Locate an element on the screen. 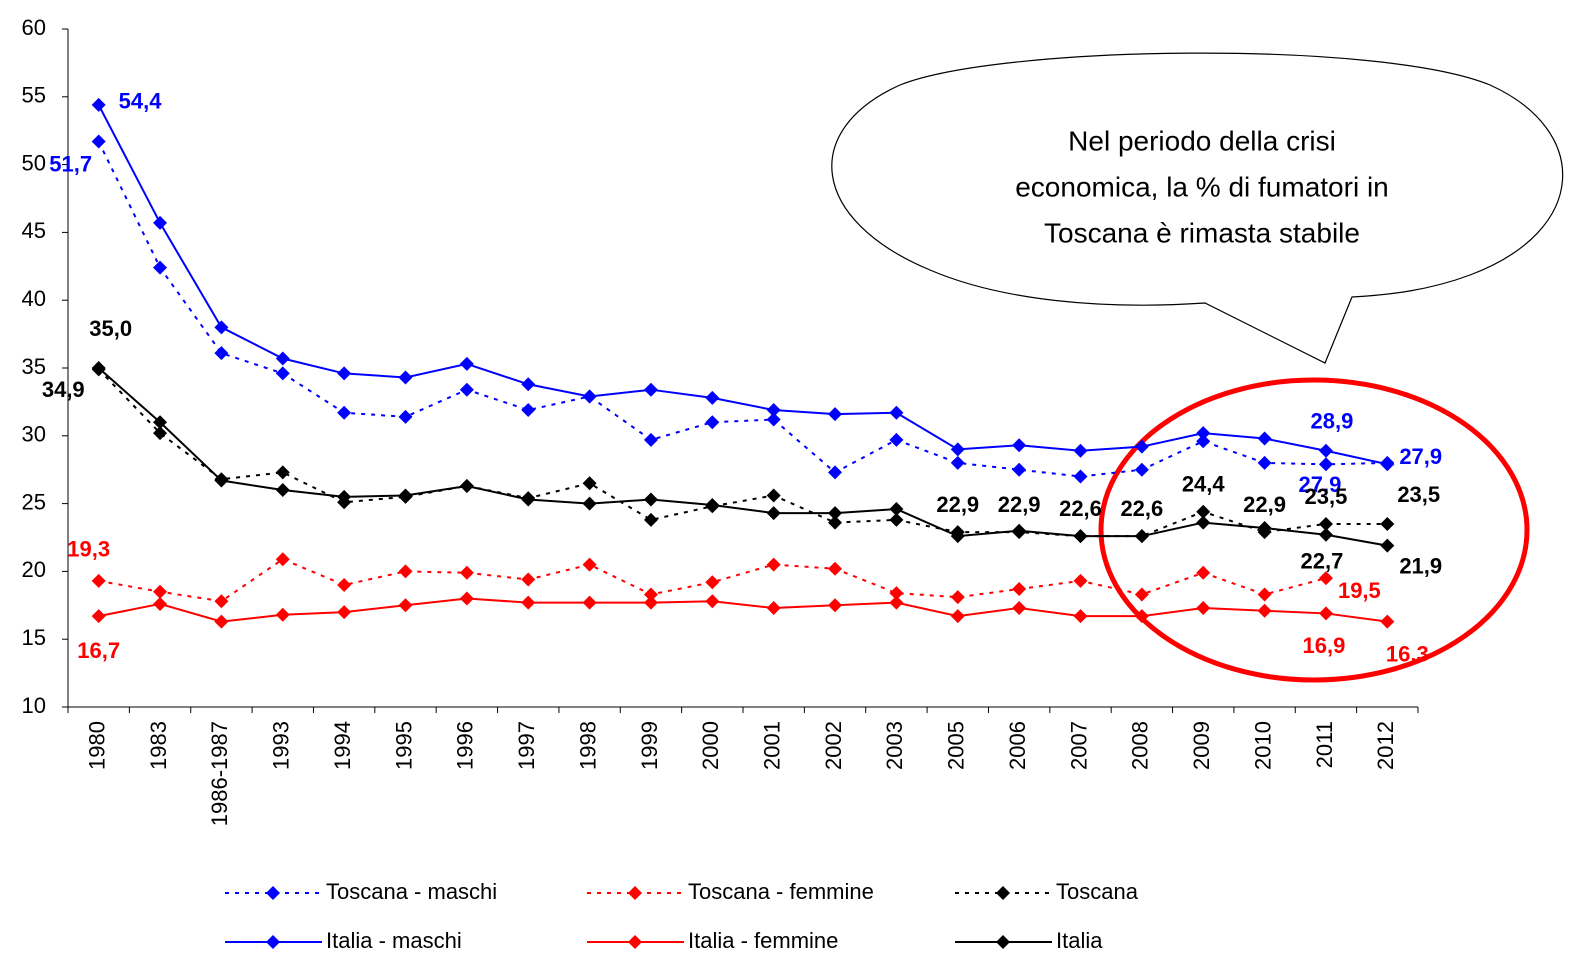 The image size is (1575, 959). x-tick-label: 1980 is located at coordinates (96, 745).